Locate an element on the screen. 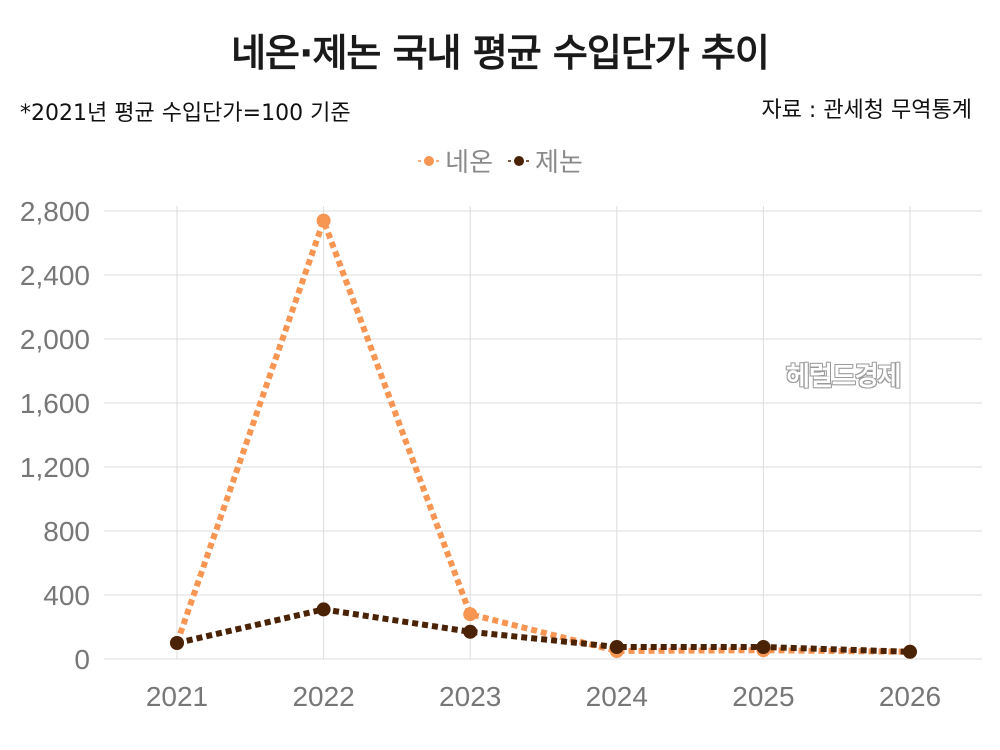  legend-item-xenon: 제논 is located at coordinates (545, 160).